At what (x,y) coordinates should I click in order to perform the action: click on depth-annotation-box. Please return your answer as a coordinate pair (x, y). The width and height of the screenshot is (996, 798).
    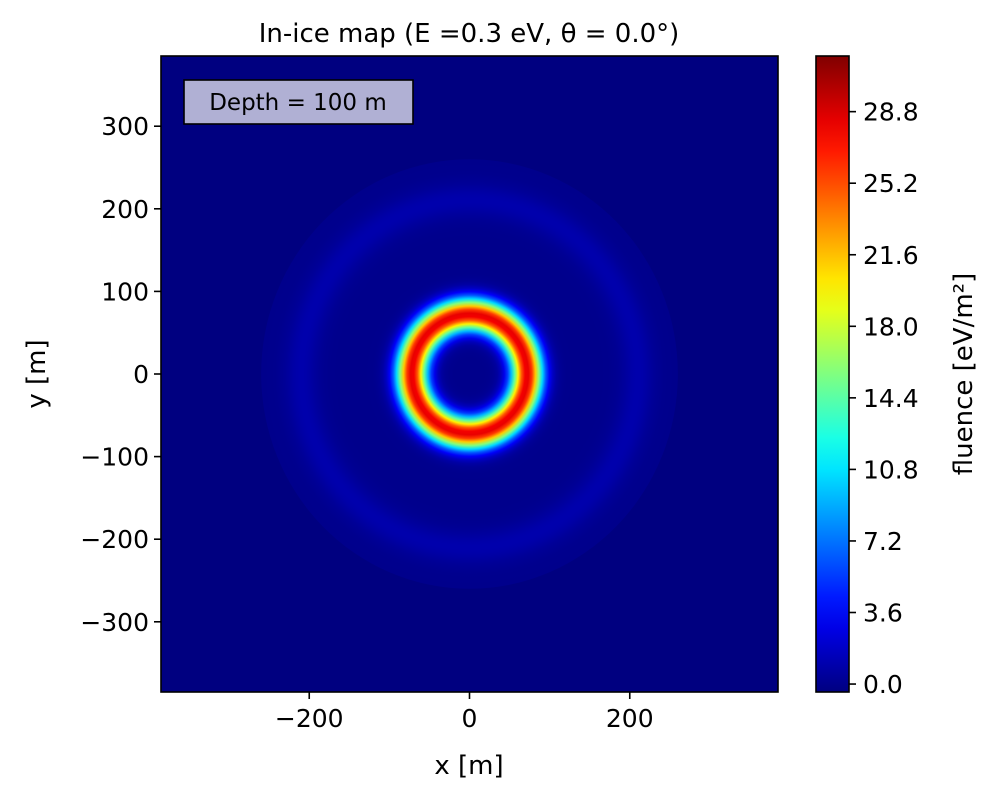
    Looking at the image, I should click on (298, 102).